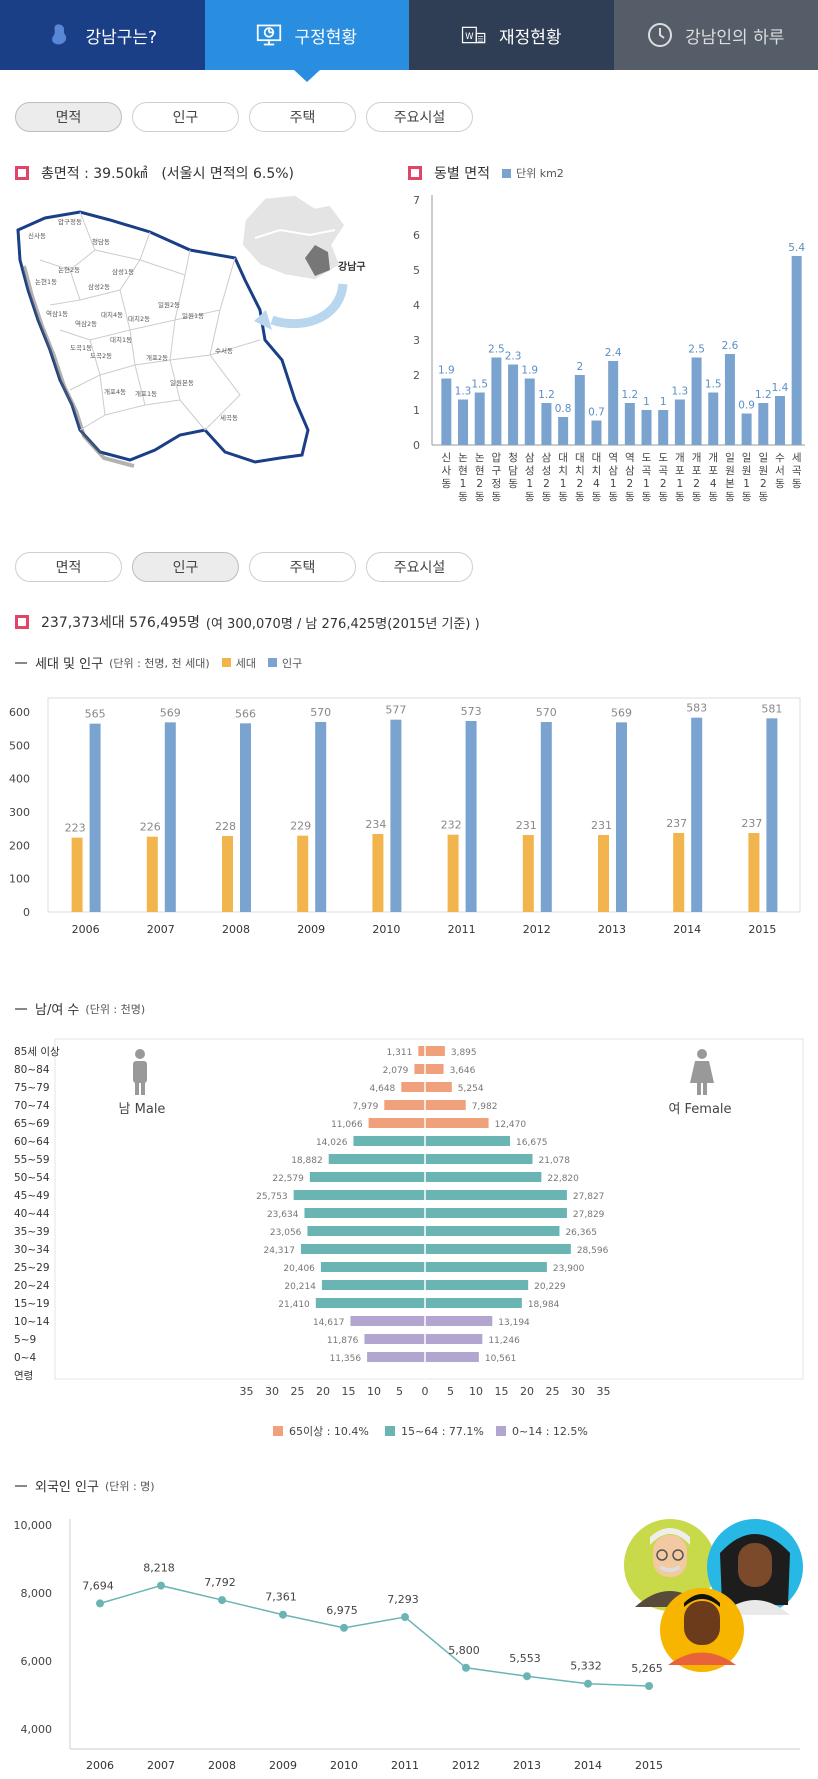 The image size is (818, 1779). I want to click on bar-value-label: 1.9, so click(446, 371).